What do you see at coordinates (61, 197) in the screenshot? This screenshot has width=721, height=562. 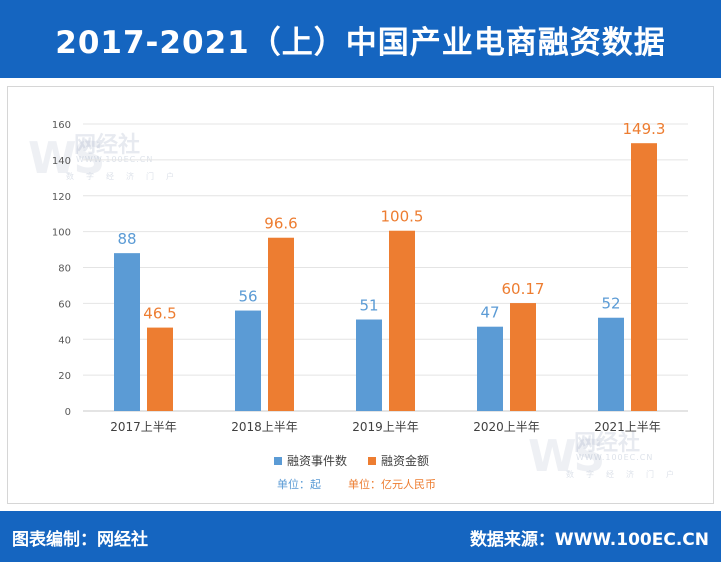 I see `y-tick-label: 120` at bounding box center [61, 197].